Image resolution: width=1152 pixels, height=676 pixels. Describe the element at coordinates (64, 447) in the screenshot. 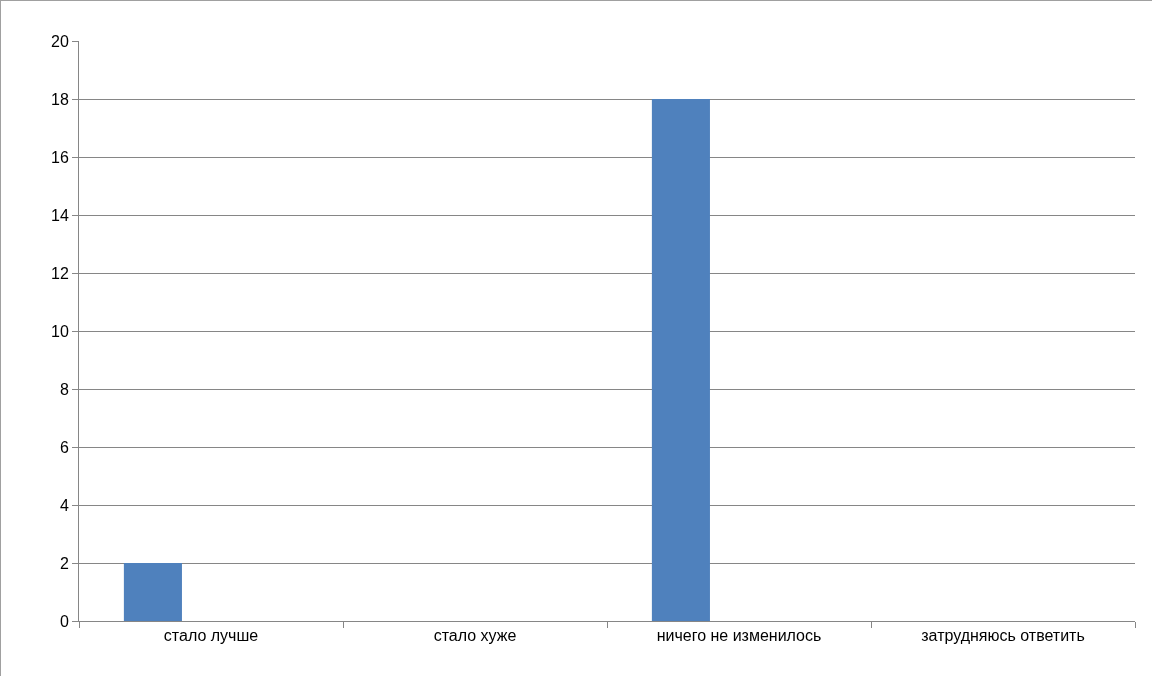

I see `y-tick-label: 6` at that location.